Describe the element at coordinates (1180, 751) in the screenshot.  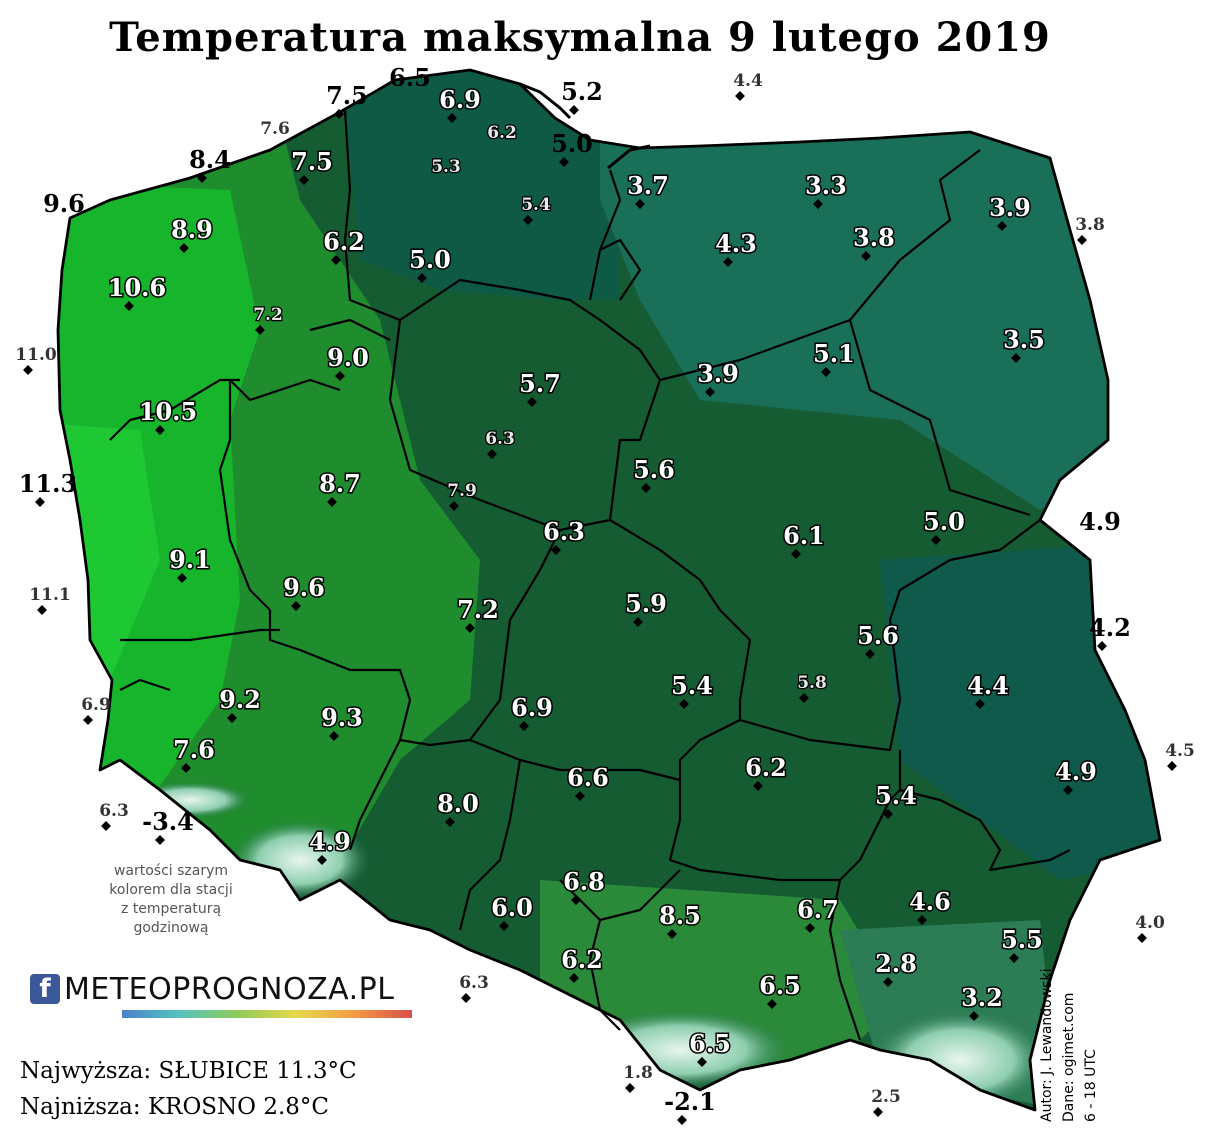
I see `station-value: 4.5` at that location.